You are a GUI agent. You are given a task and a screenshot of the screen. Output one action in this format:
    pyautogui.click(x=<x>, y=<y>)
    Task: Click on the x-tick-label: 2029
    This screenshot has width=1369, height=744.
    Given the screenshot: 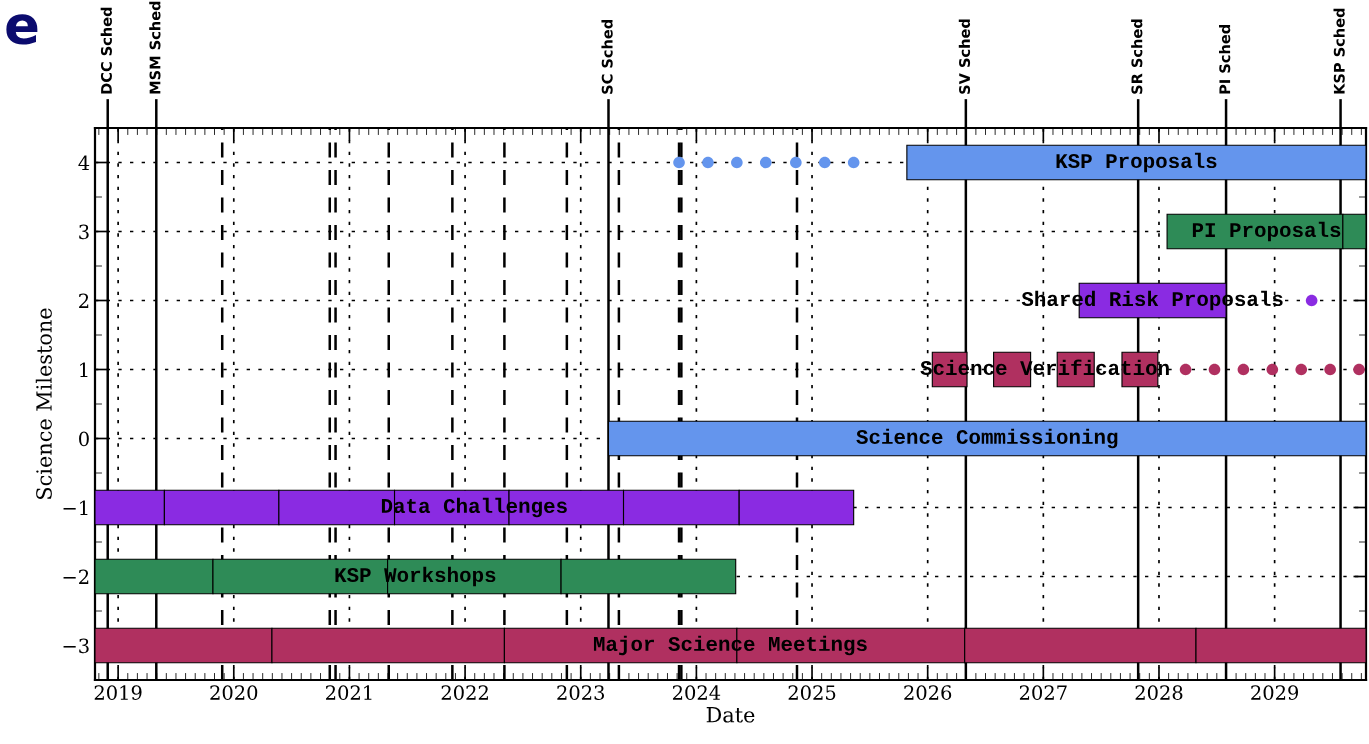 What is the action you would take?
    pyautogui.click(x=1275, y=692)
    